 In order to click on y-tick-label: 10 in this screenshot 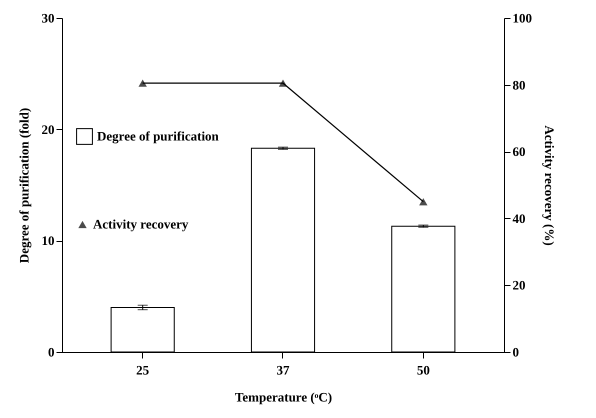, I will do `click(48, 240)`.